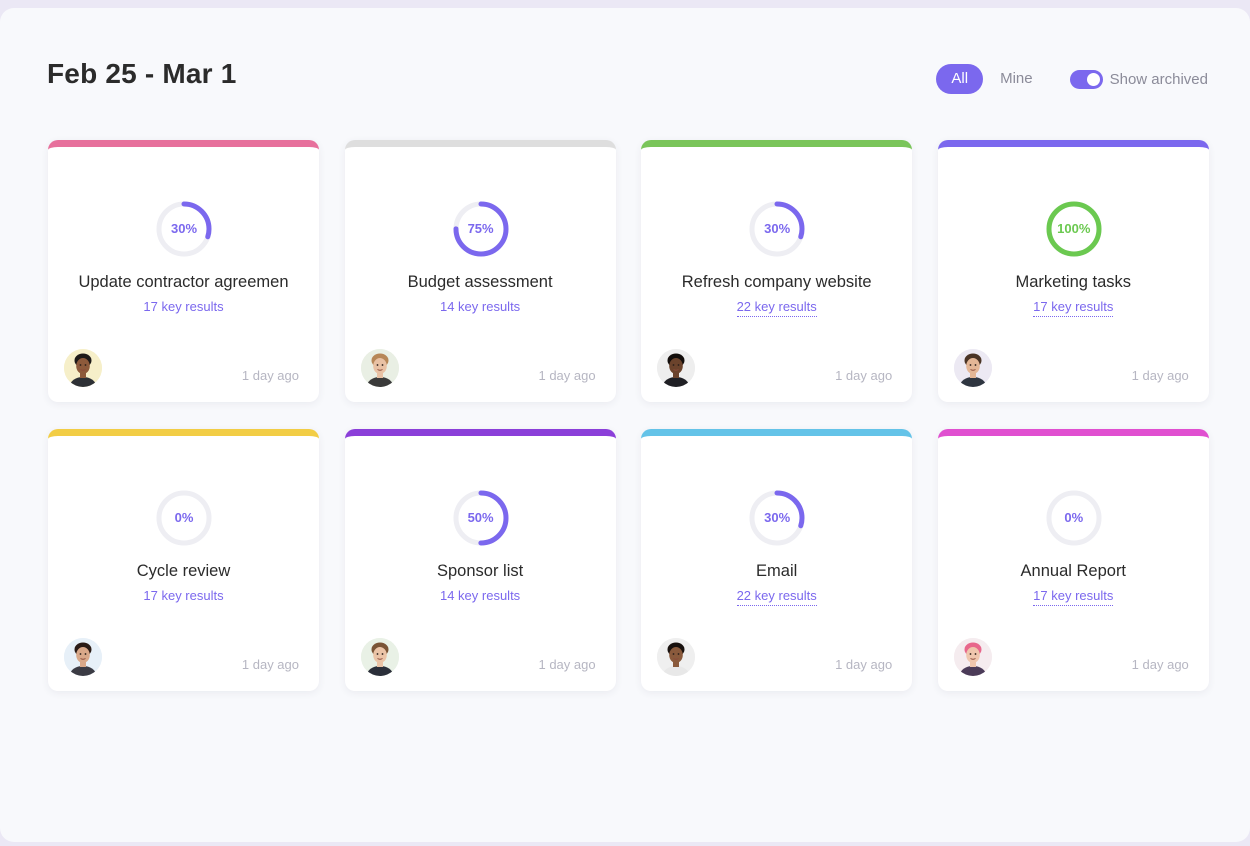  What do you see at coordinates (1016, 78) in the screenshot?
I see `filter-mine-button: Mine` at bounding box center [1016, 78].